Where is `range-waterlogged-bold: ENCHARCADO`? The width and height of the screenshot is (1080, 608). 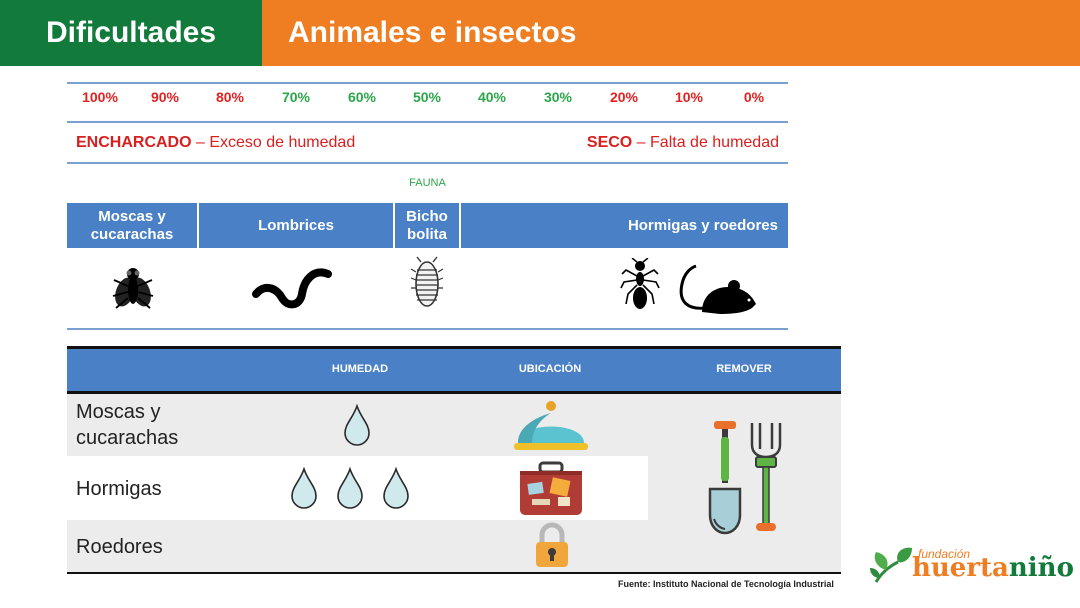 range-waterlogged-bold: ENCHARCADO is located at coordinates (134, 142).